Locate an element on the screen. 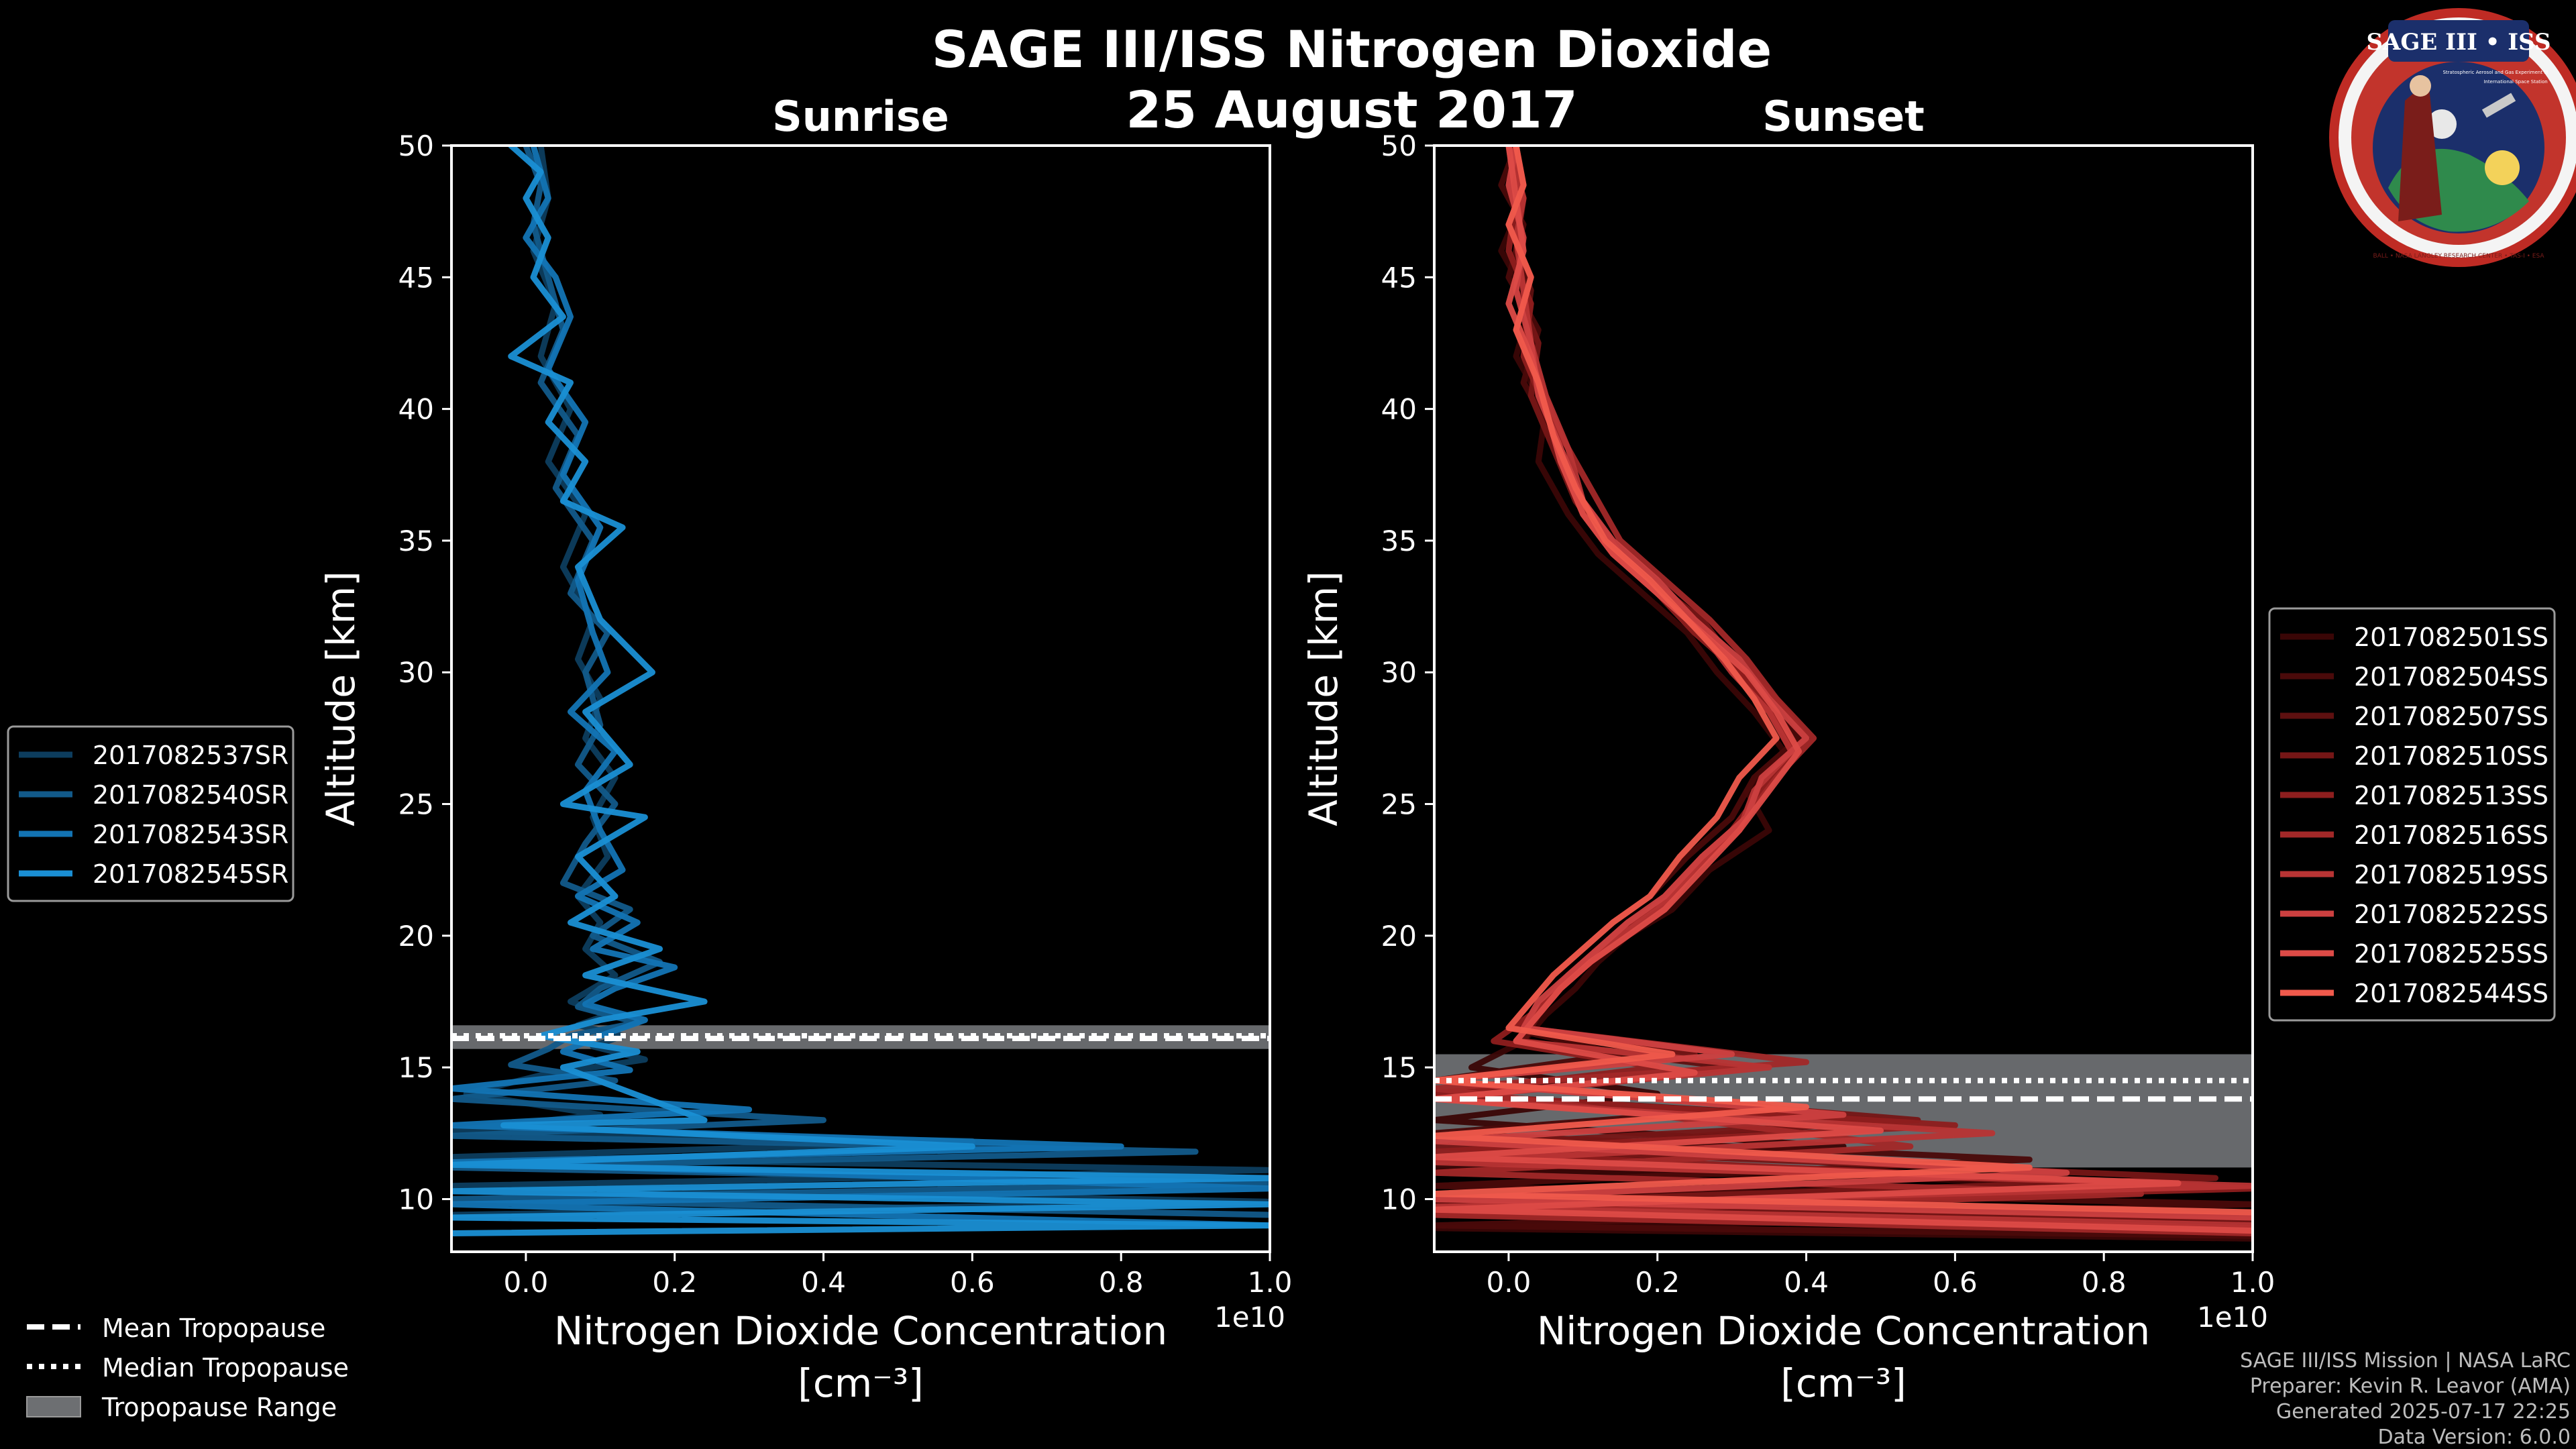 This screenshot has width=2576, height=1449. figure-title: SAGE III/ISS Nitrogen Dioxide is located at coordinates (1352, 49).